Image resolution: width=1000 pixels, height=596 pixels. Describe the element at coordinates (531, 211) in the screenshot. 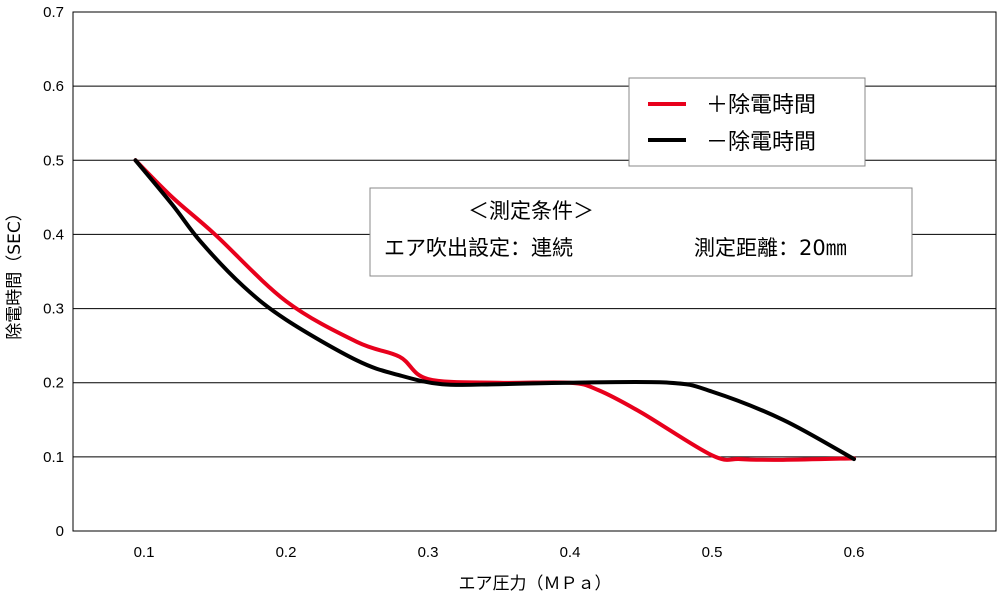

I see `conditions-title: ＜測定条件＞` at that location.